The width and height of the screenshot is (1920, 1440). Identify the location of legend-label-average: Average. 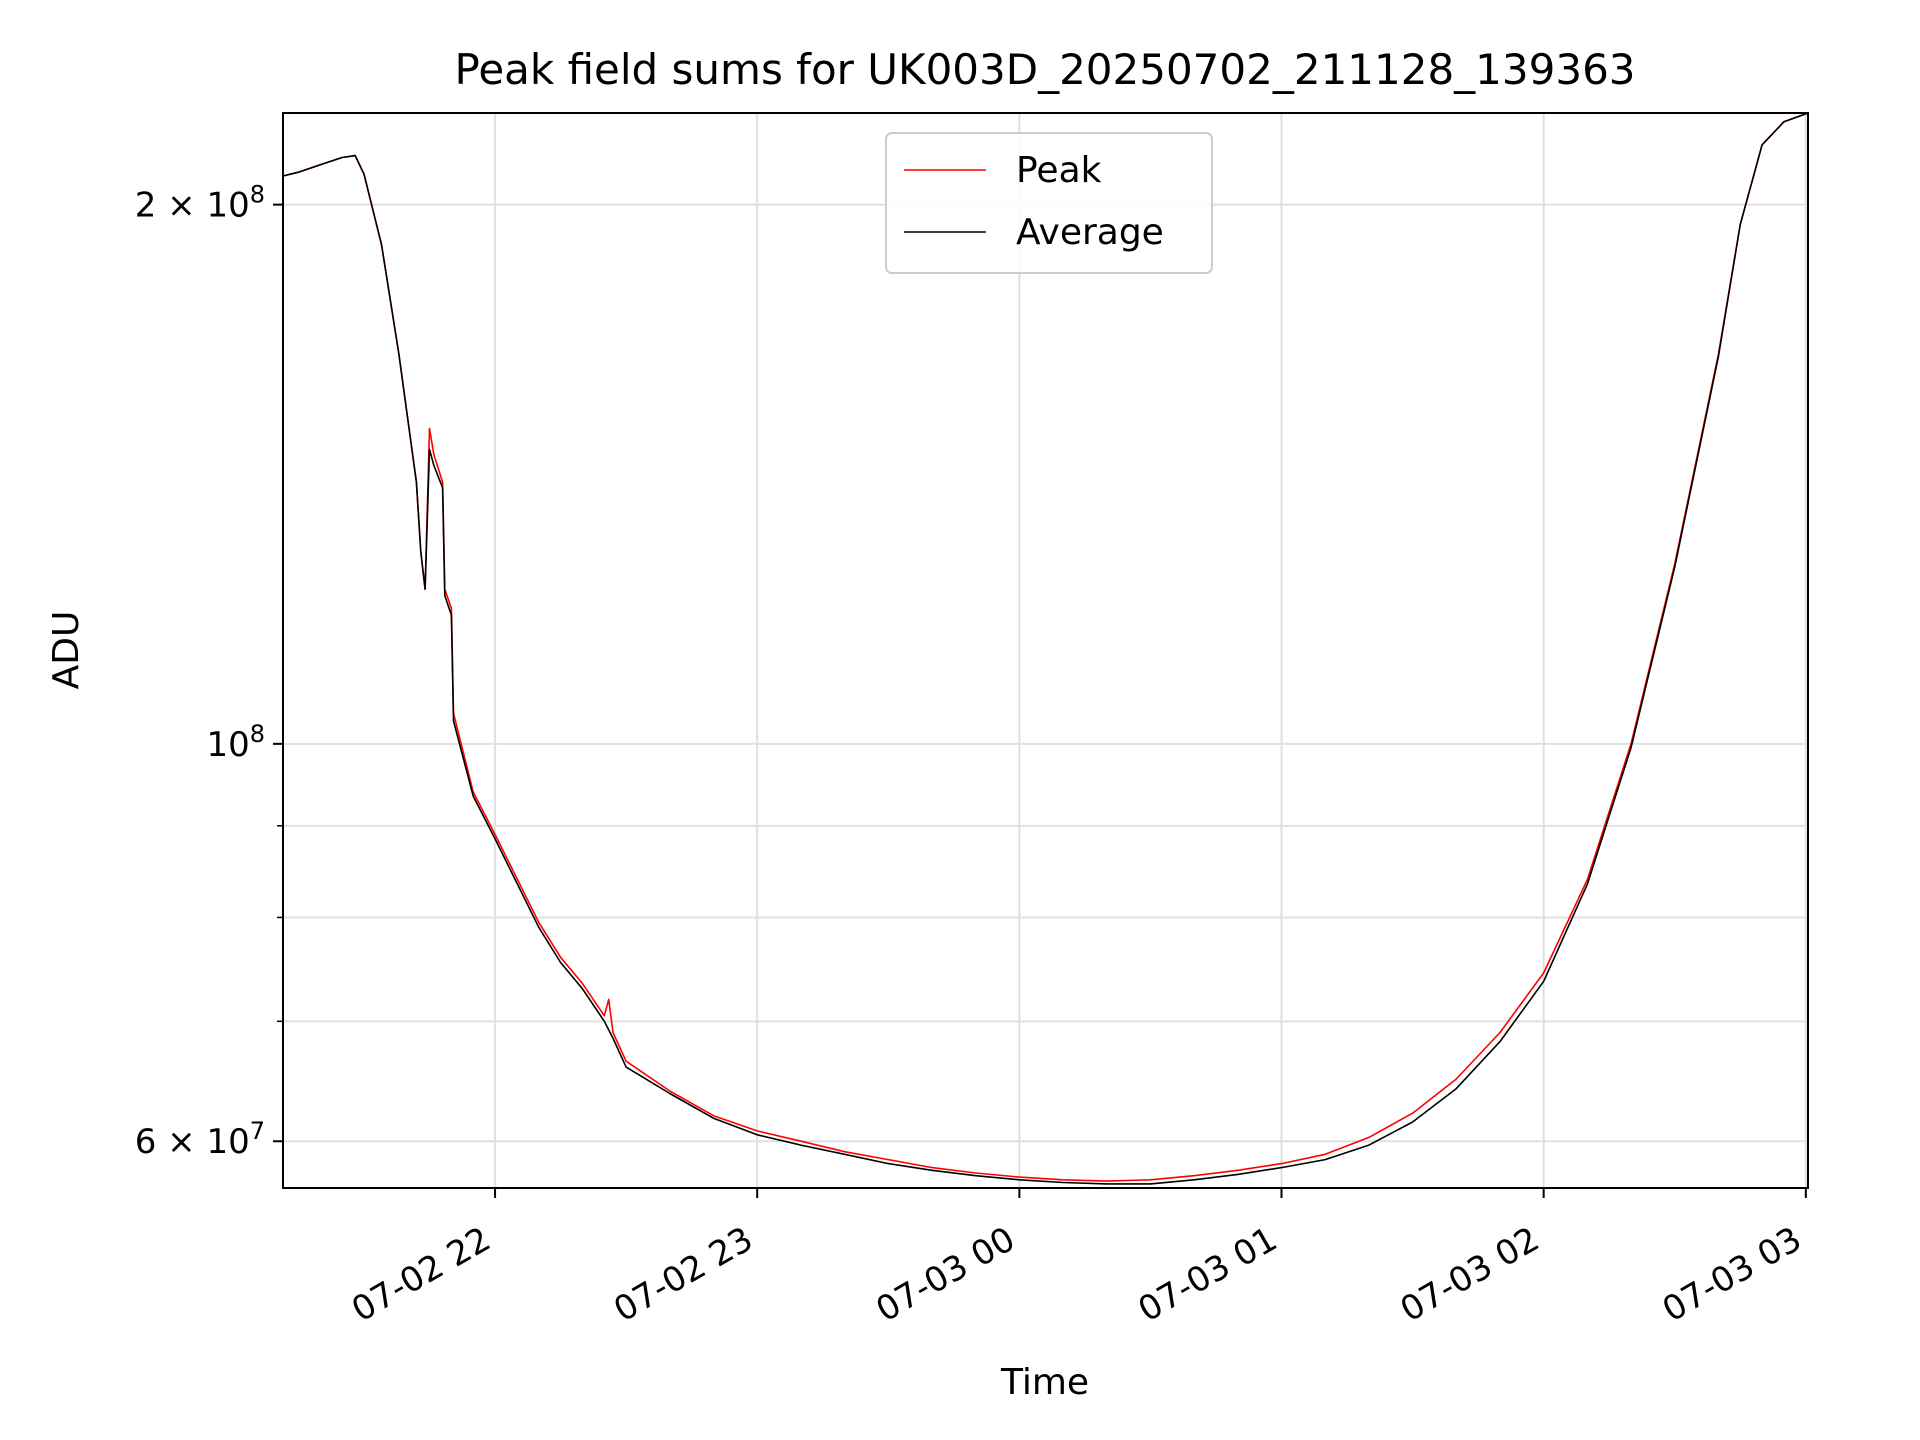
(1090, 232).